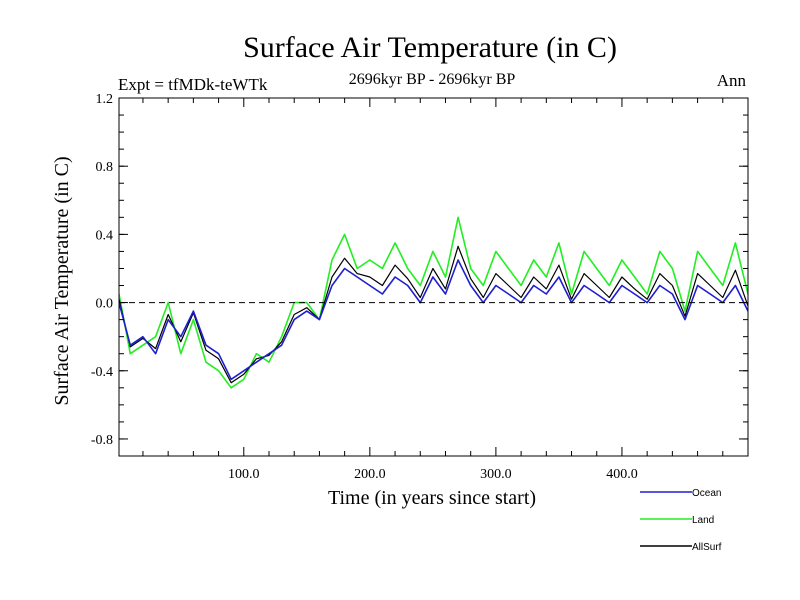  I want to click on period-label: 2696kyr BP - 2696kyr BP, so click(432, 79).